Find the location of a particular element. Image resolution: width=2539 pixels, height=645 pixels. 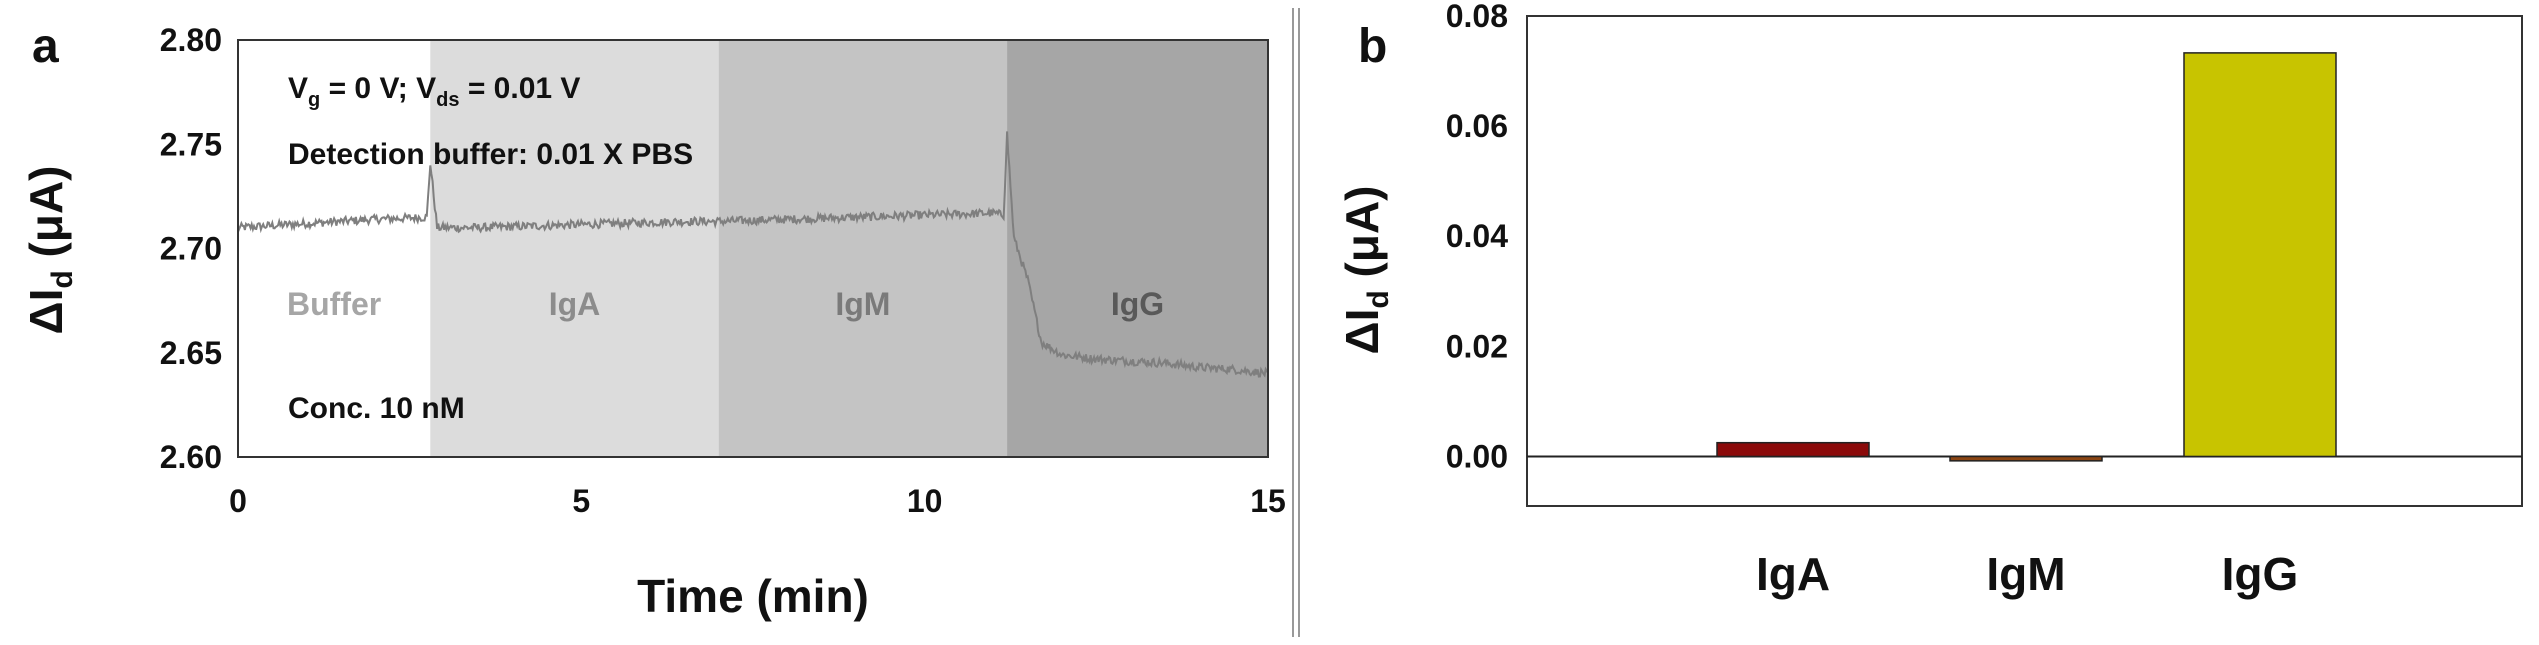

region-label-buffer: Buffer is located at coordinates (334, 304).